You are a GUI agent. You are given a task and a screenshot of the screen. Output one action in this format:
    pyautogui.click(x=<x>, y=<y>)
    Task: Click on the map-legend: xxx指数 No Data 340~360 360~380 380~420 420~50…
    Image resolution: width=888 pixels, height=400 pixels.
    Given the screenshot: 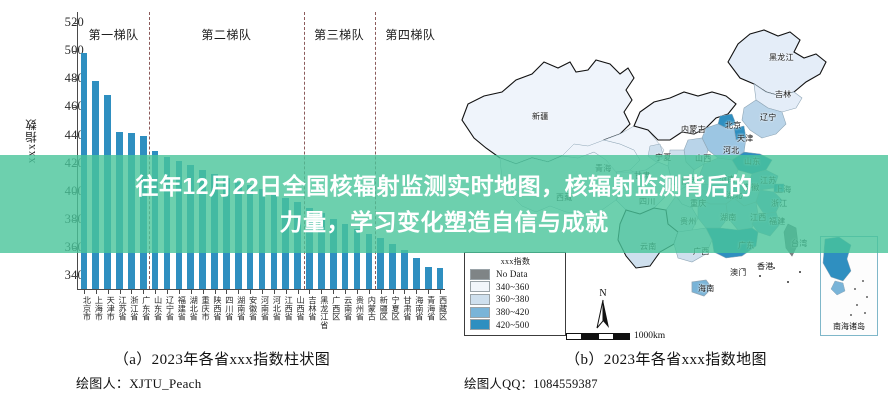 What is the action you would take?
    pyautogui.click(x=515, y=294)
    